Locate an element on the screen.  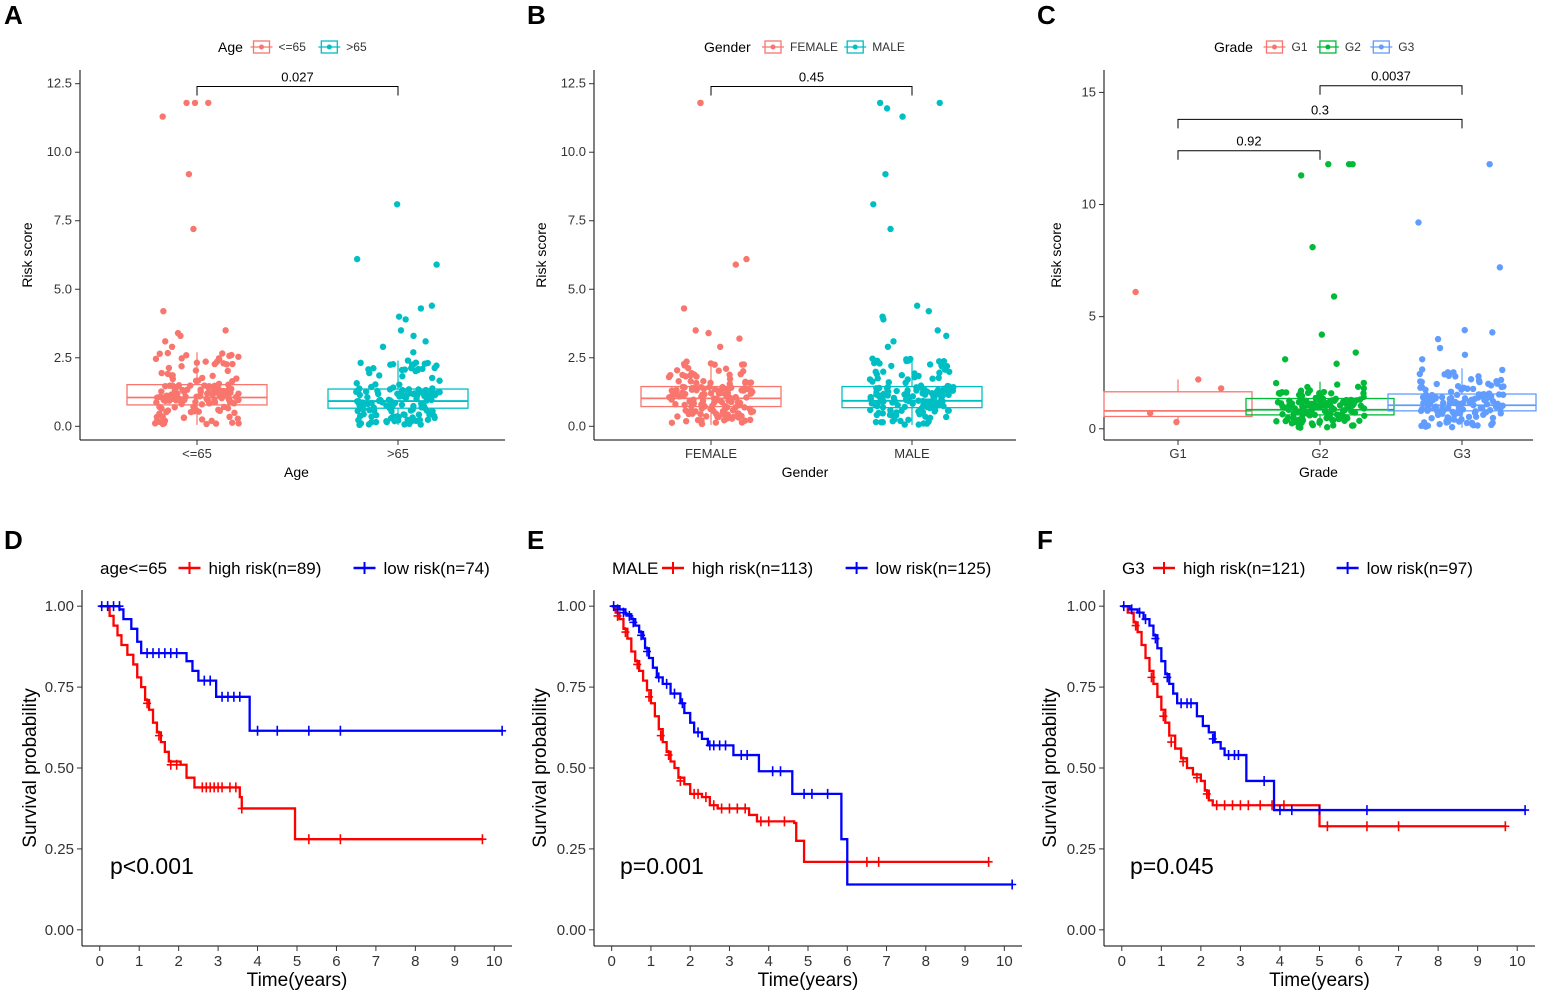
y-tick-label: 7.5 is located at coordinates (577, 220).